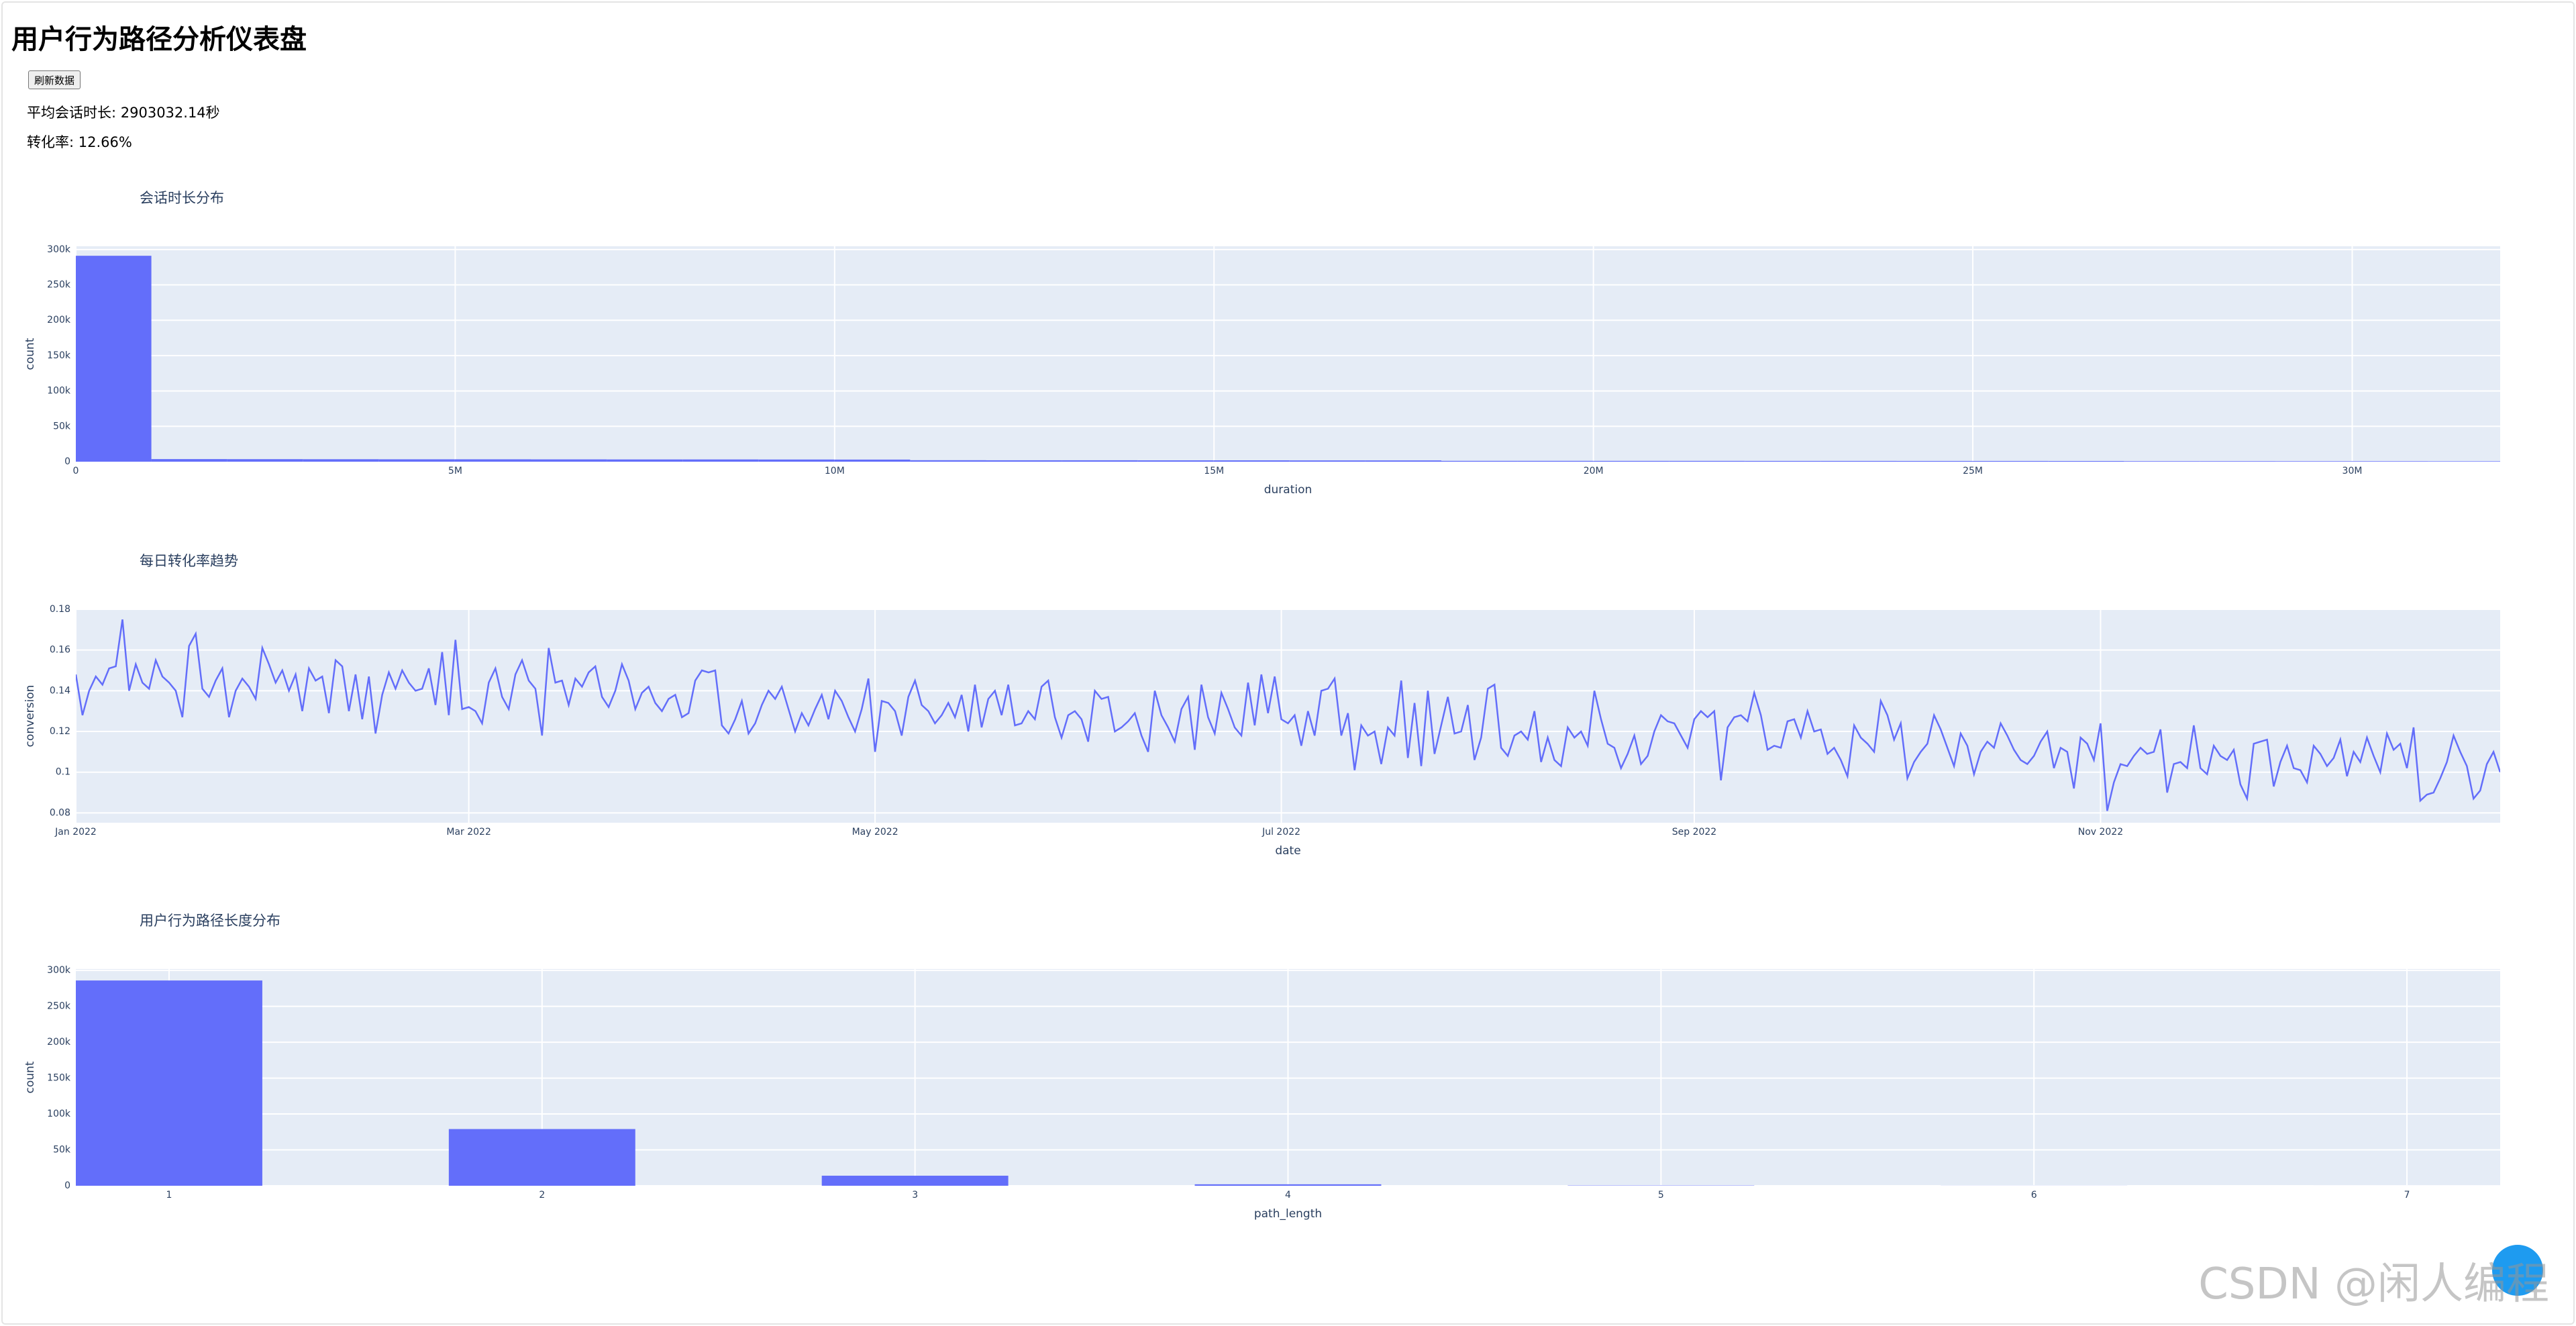  What do you see at coordinates (79, 142) in the screenshot?
I see `conversion-rate: 转化率: 12.66%` at bounding box center [79, 142].